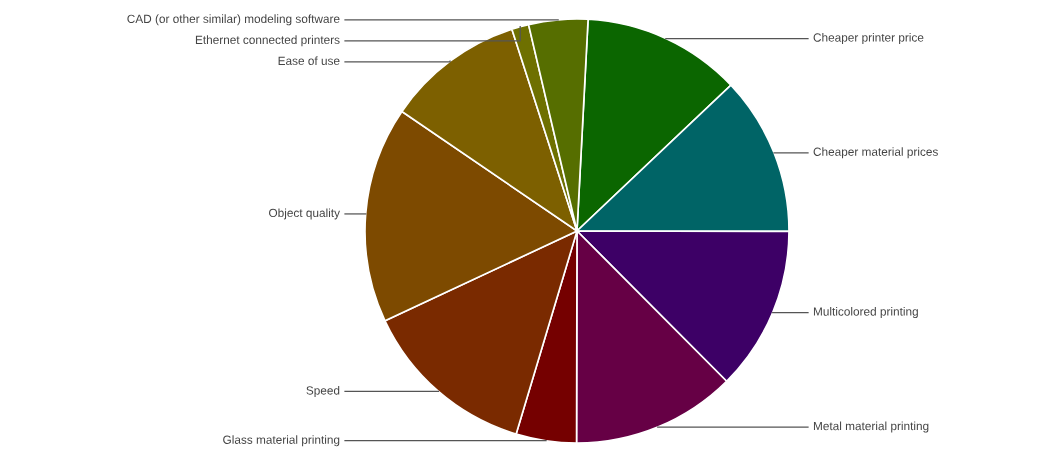 The width and height of the screenshot is (1056, 454). Describe the element at coordinates (233, 20) in the screenshot. I see `slice-label: CAD (or other similar) modeling software` at that location.